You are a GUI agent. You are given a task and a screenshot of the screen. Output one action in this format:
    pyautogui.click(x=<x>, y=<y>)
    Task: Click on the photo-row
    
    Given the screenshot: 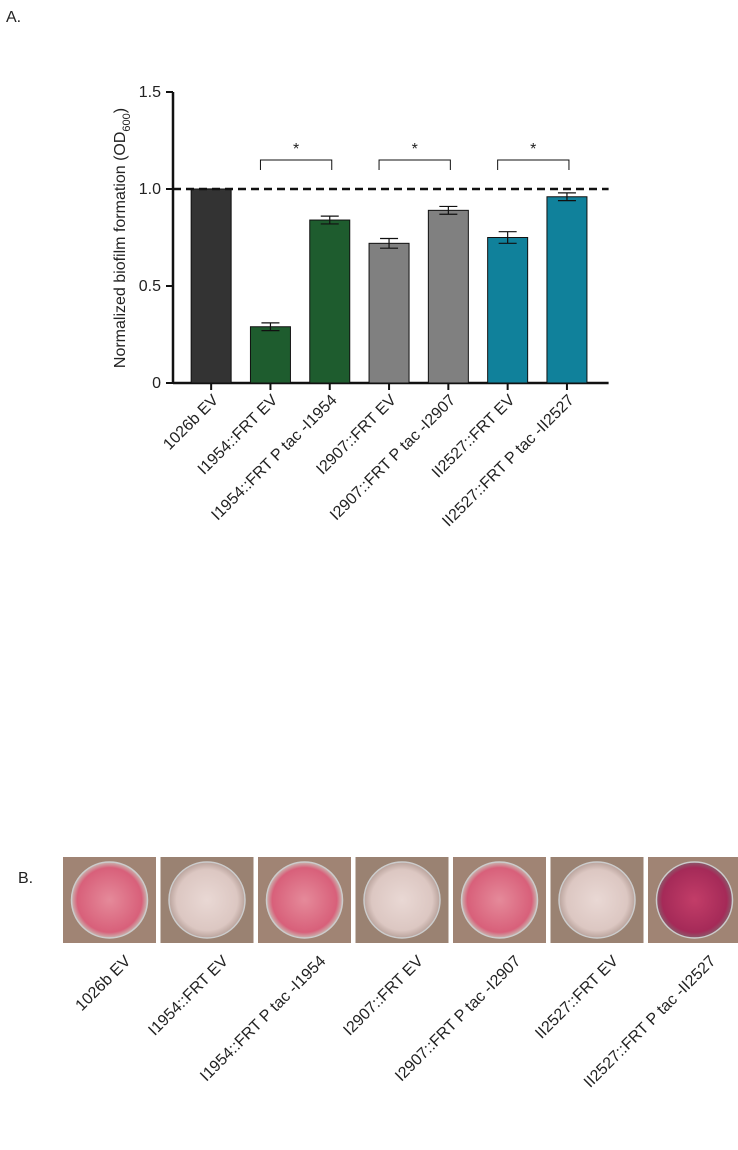 What is the action you would take?
    pyautogui.click(x=400, y=900)
    